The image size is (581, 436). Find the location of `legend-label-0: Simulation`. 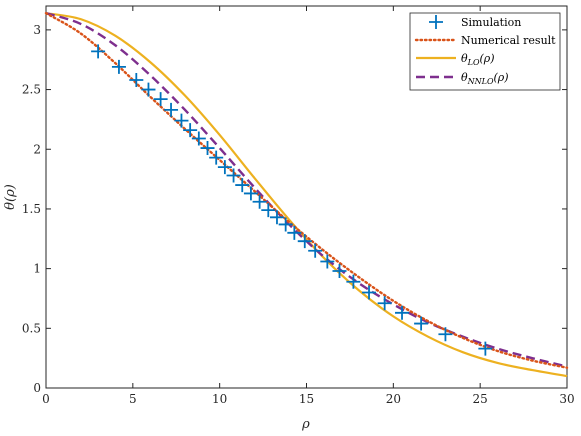

legend-label-0: Simulation is located at coordinates (491, 22).